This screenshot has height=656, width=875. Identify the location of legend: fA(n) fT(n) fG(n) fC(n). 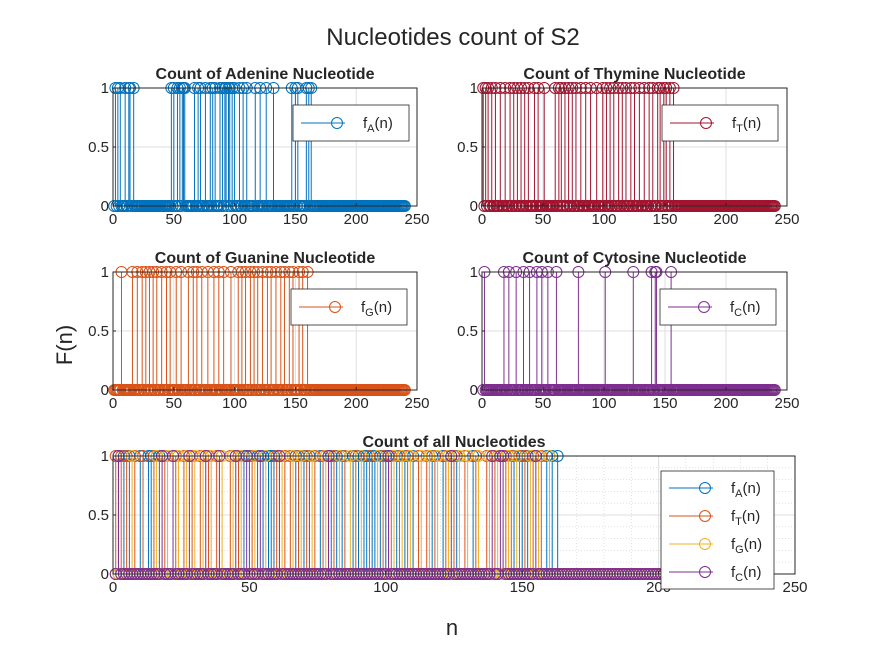
(717, 530).